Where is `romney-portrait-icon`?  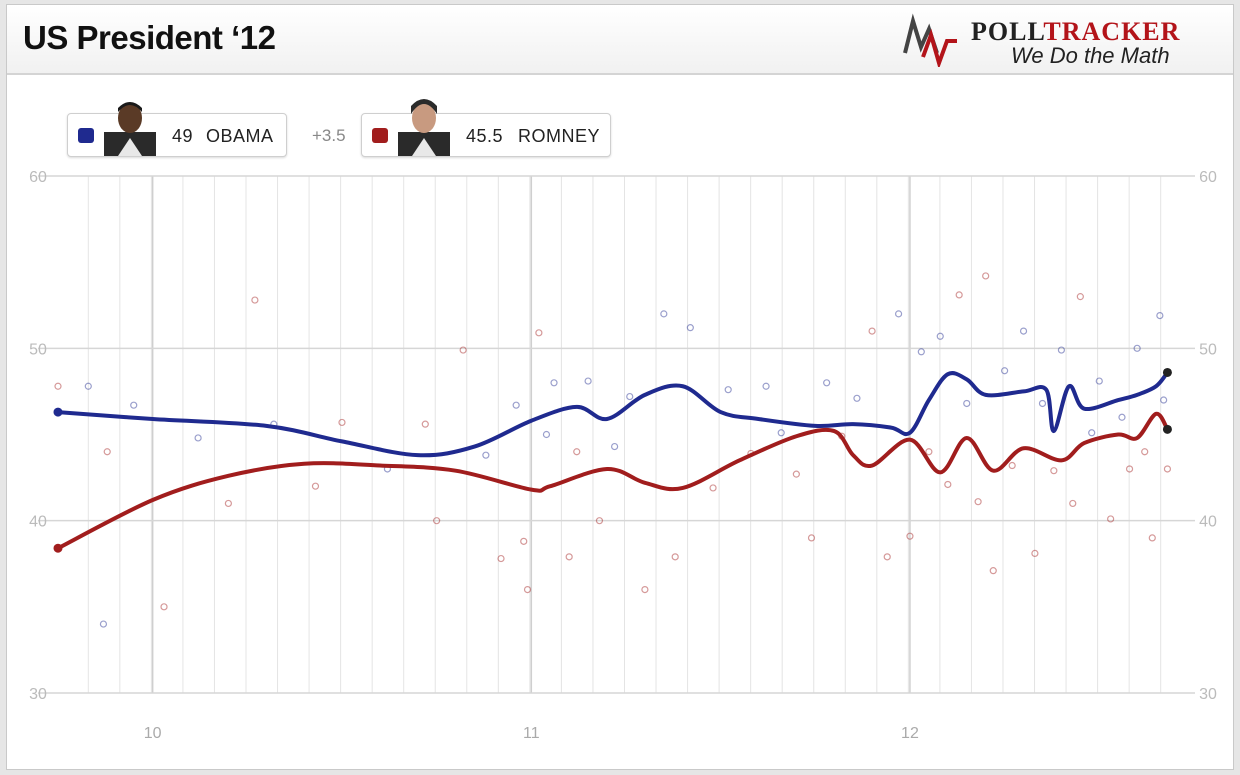 romney-portrait-icon is located at coordinates (424, 127).